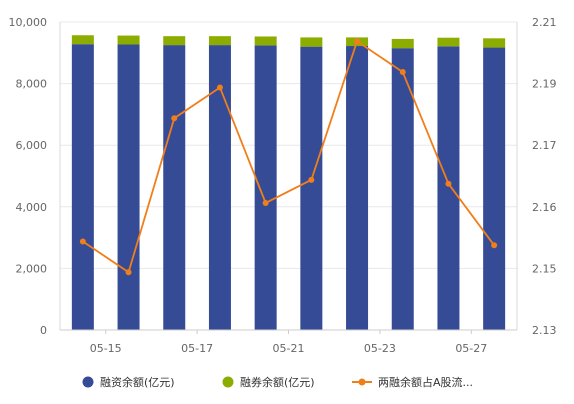 This screenshot has height=404, width=574. Describe the element at coordinates (32, 145) in the screenshot. I see `y-left-tick-label: 6,000` at that location.